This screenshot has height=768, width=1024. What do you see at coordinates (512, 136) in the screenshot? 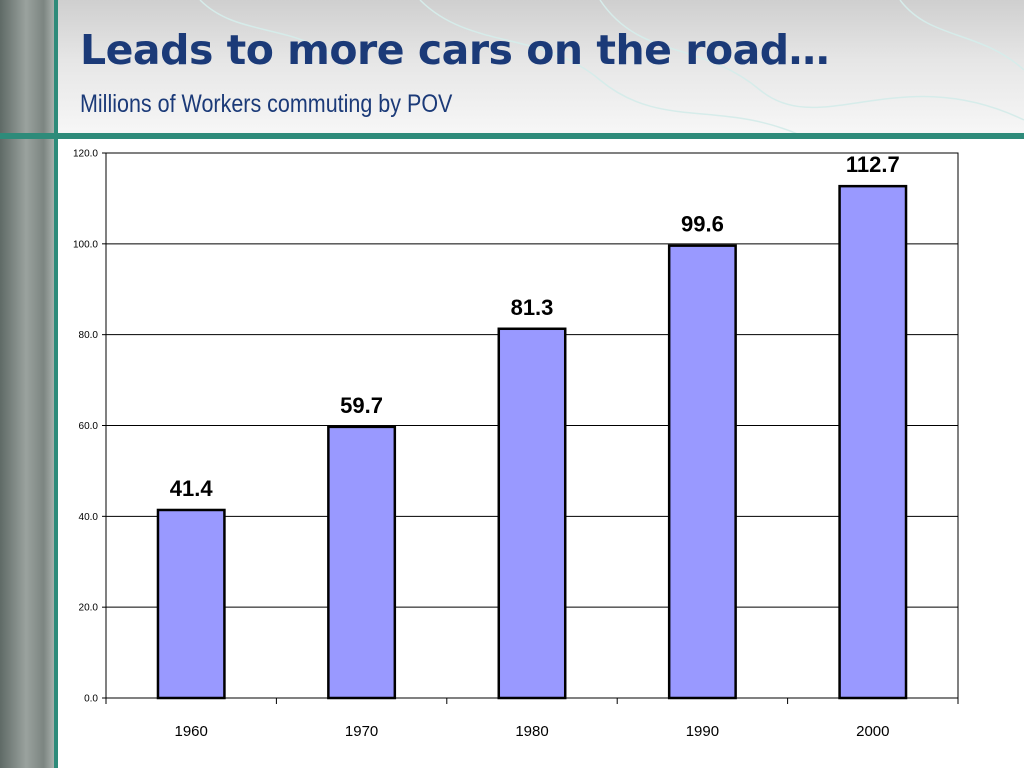
I see `header-divider` at bounding box center [512, 136].